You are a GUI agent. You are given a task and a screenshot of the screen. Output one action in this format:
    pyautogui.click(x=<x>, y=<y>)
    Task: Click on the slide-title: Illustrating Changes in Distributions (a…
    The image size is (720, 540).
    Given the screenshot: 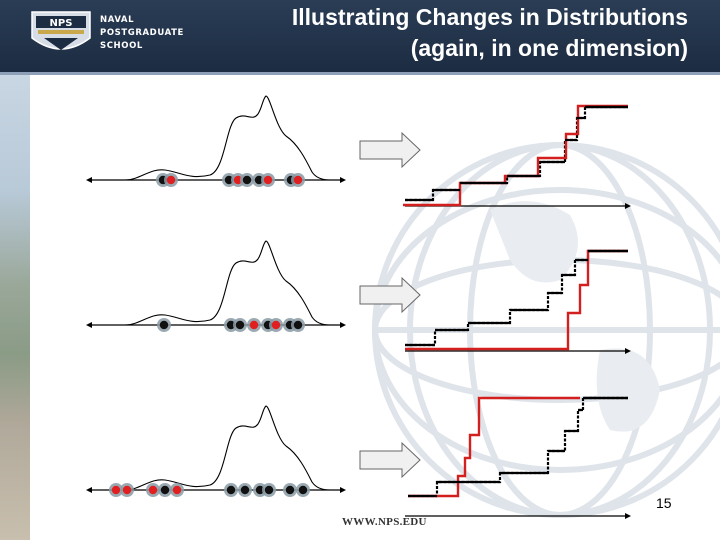 What is the action you would take?
    pyautogui.click(x=448, y=33)
    